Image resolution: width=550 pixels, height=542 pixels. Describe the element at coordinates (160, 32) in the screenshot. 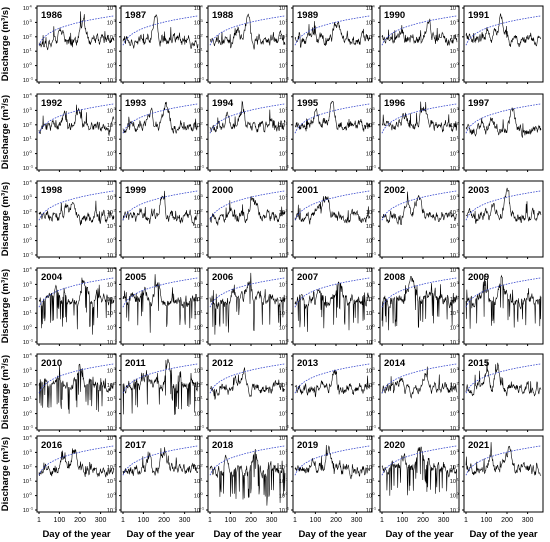

I see `discharge-line-1987` at that location.